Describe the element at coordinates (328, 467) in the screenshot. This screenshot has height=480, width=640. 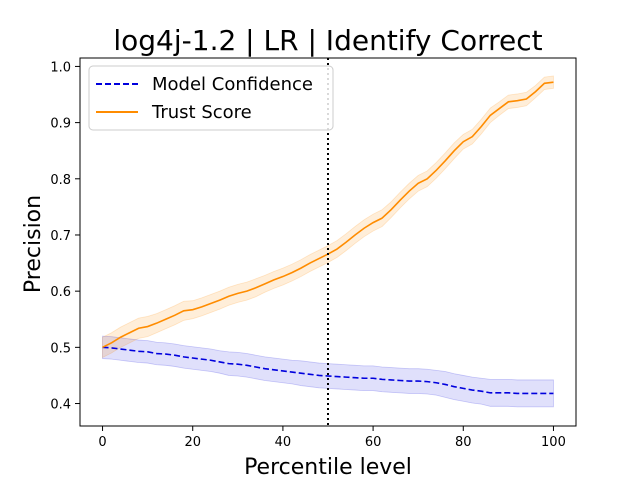
I see `x-axis-label: Percentile level` at that location.